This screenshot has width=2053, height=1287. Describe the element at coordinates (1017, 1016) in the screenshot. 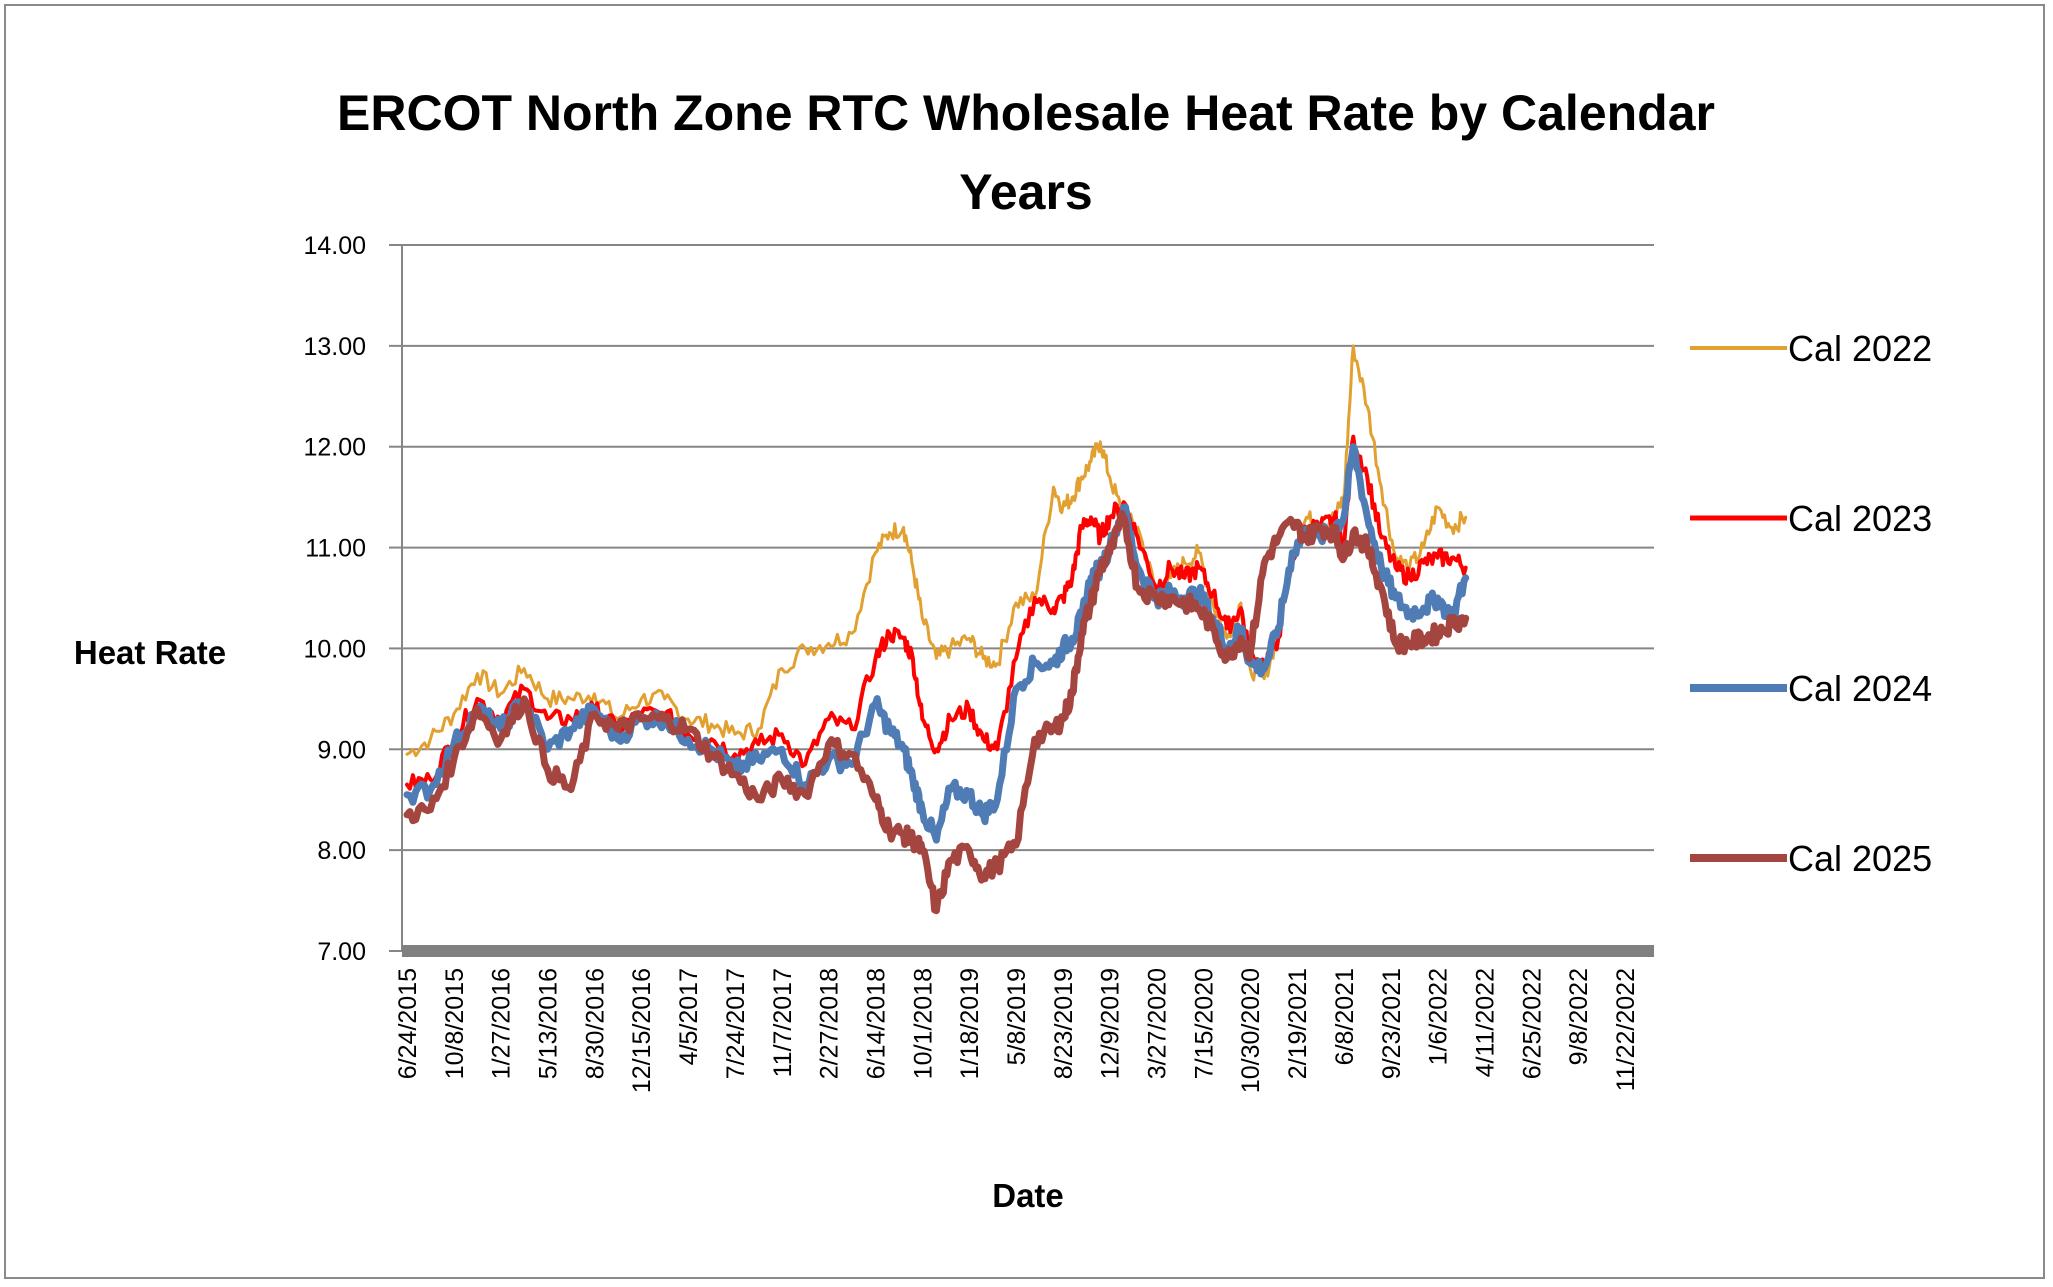

I see `x-tick-label: 5/8/2019` at that location.